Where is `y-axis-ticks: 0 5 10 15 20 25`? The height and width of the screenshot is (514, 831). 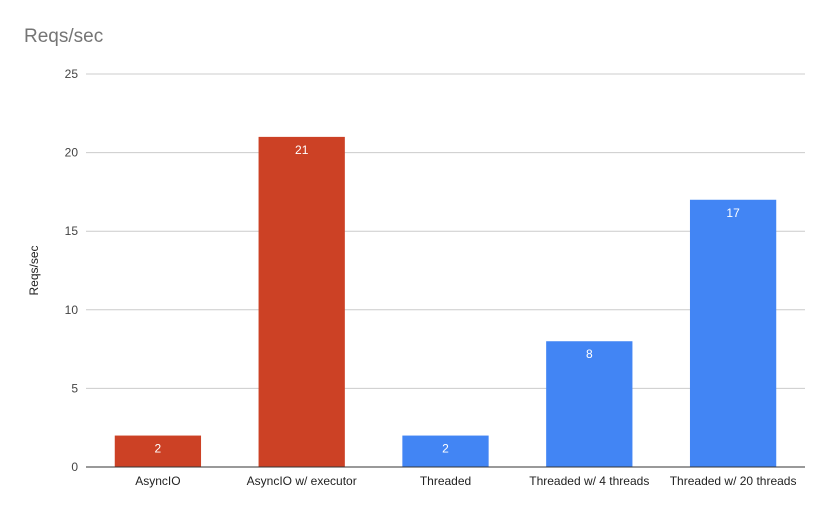 y-axis-ticks: 0 5 10 15 20 25 is located at coordinates (72, 270).